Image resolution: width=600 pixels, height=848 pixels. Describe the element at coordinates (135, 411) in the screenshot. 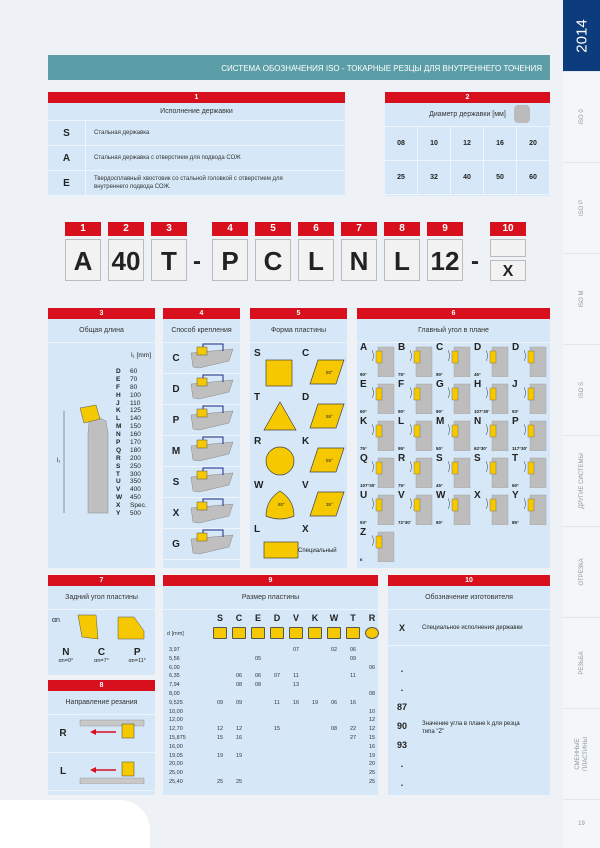

I see `length-value: 125` at that location.